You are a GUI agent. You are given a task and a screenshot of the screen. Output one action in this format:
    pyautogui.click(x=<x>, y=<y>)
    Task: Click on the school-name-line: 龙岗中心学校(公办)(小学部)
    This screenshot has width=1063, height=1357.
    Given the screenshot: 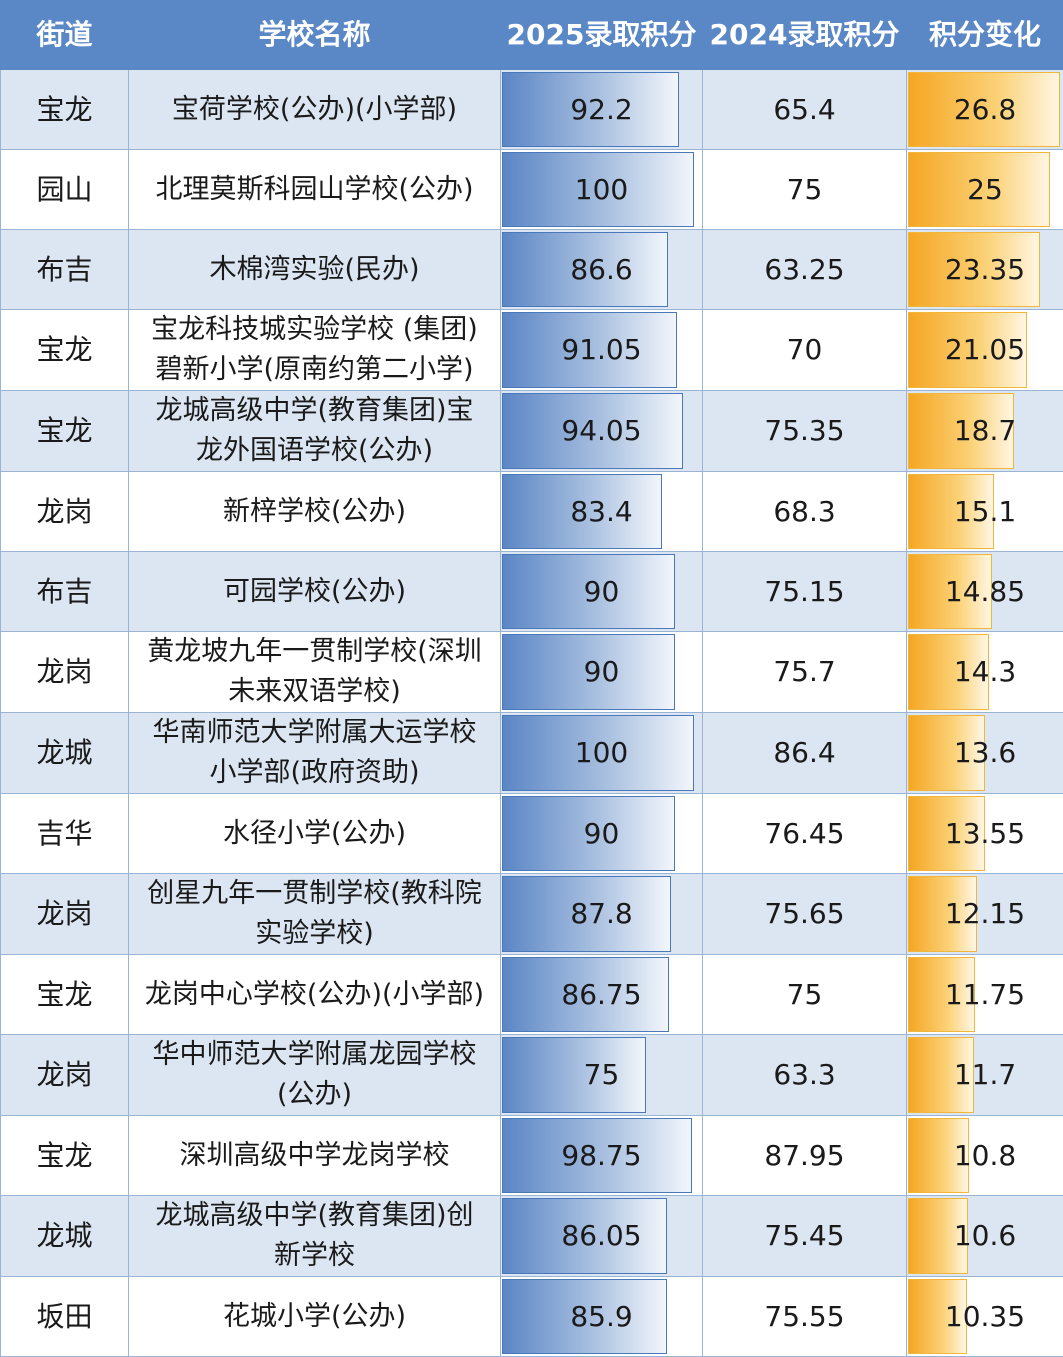 What is the action you would take?
    pyautogui.click(x=314, y=995)
    